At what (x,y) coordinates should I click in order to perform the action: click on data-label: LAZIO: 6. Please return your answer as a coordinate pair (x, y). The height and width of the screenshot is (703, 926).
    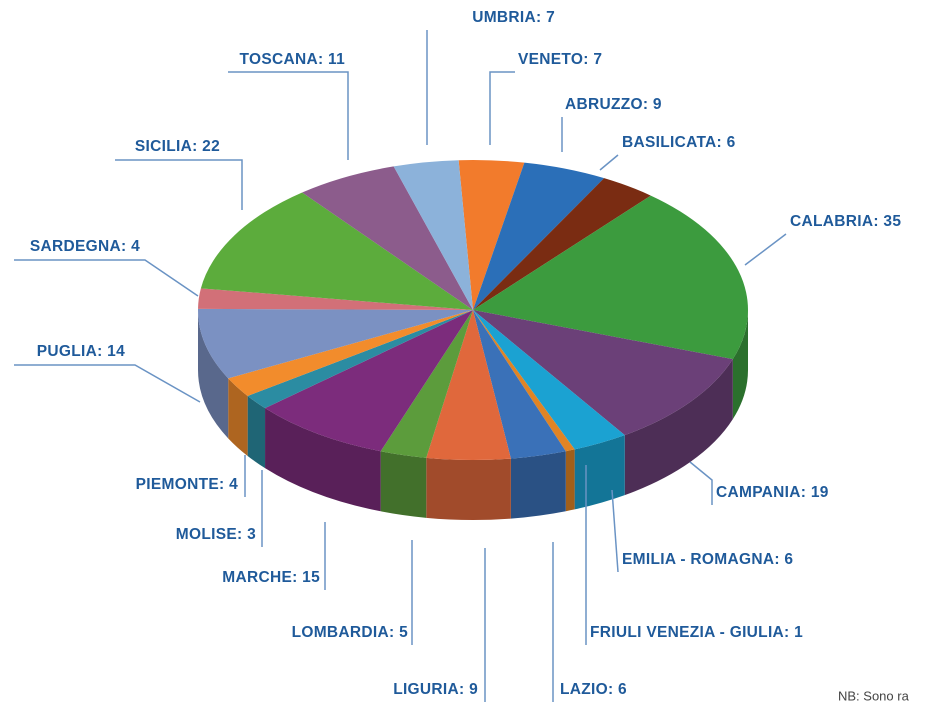
    Looking at the image, I should click on (593, 689).